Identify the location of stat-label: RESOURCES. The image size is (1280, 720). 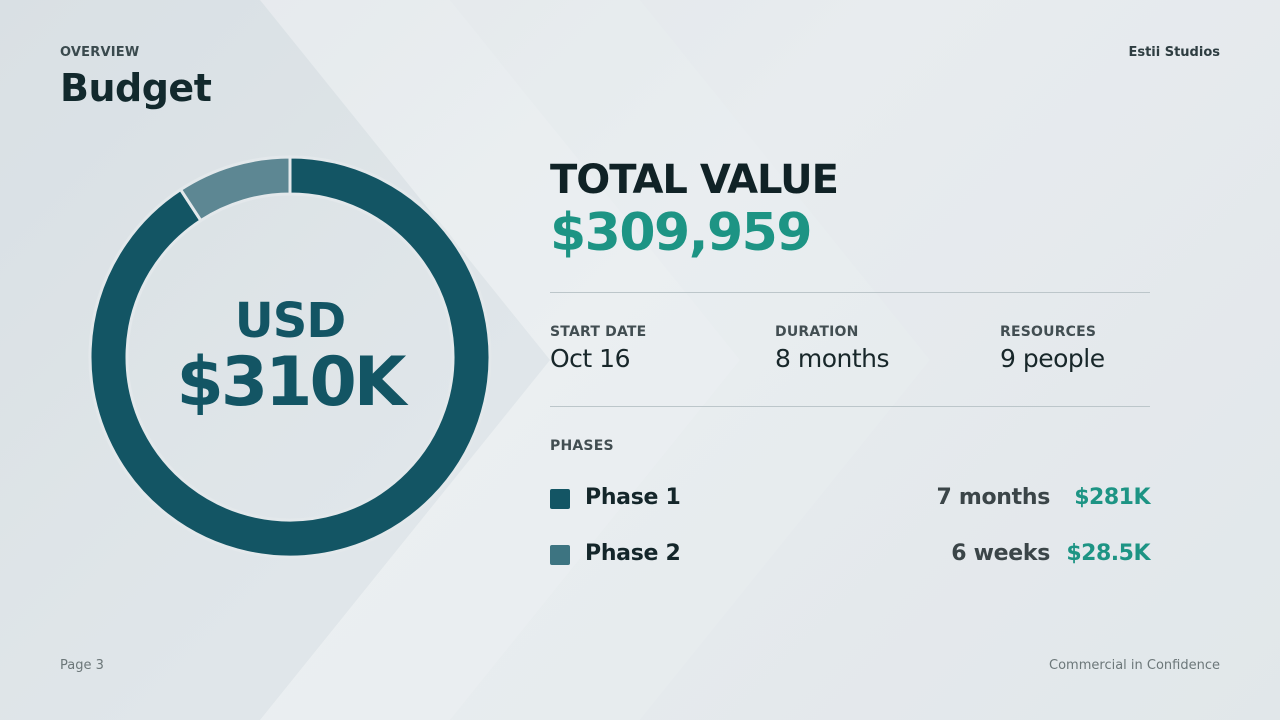
(1048, 332).